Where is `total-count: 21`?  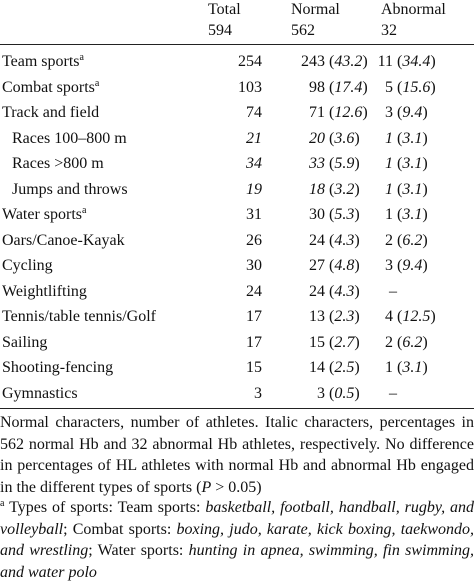
total-count: 21 is located at coordinates (254, 138).